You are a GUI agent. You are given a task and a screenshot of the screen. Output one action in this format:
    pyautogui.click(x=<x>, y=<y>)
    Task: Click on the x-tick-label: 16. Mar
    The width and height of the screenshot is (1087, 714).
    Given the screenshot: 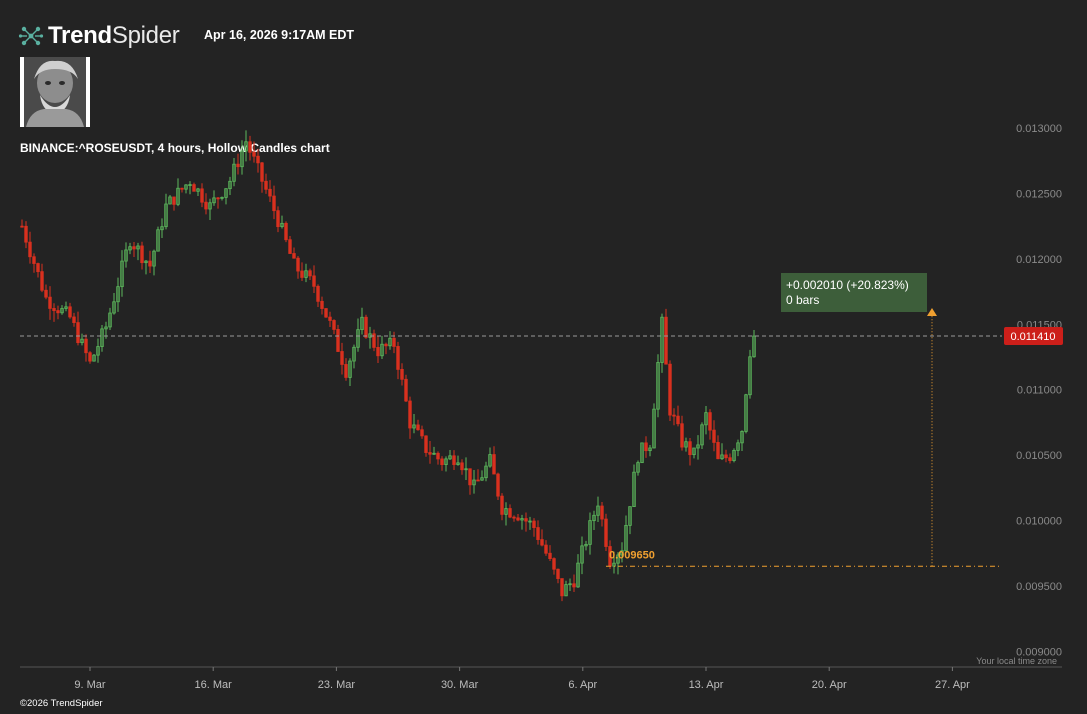 What is the action you would take?
    pyautogui.click(x=214, y=685)
    